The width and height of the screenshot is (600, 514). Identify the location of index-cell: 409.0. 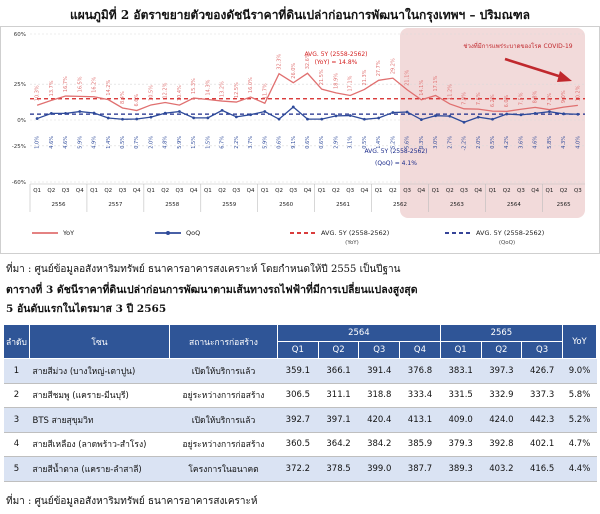
(461, 420).